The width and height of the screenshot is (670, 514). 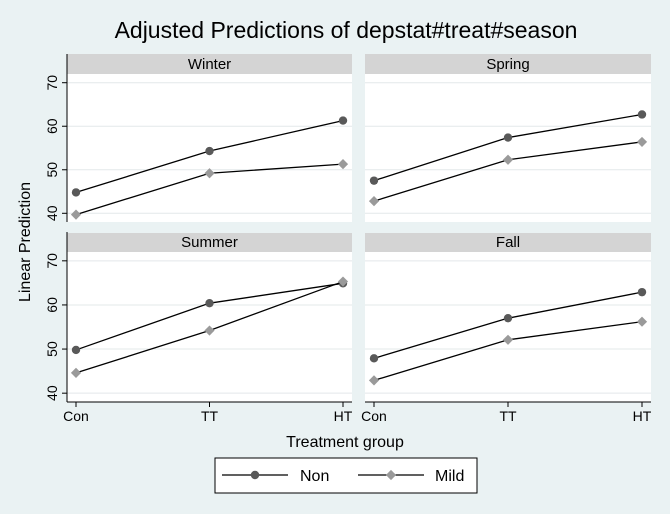 I want to click on panel-title: Winter, so click(x=209, y=64).